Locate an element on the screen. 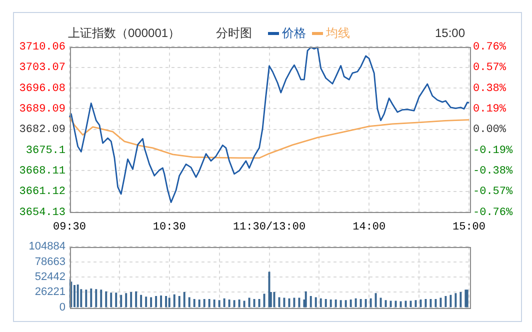 The height and width of the screenshot is (332, 532). x-tick-label: 15:00 is located at coordinates (469, 228).